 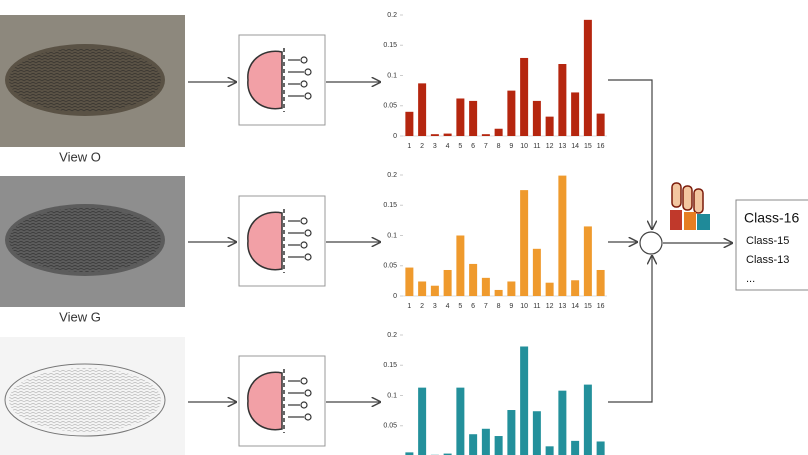 What do you see at coordinates (92, 396) in the screenshot?
I see `image-view-edge` at bounding box center [92, 396].